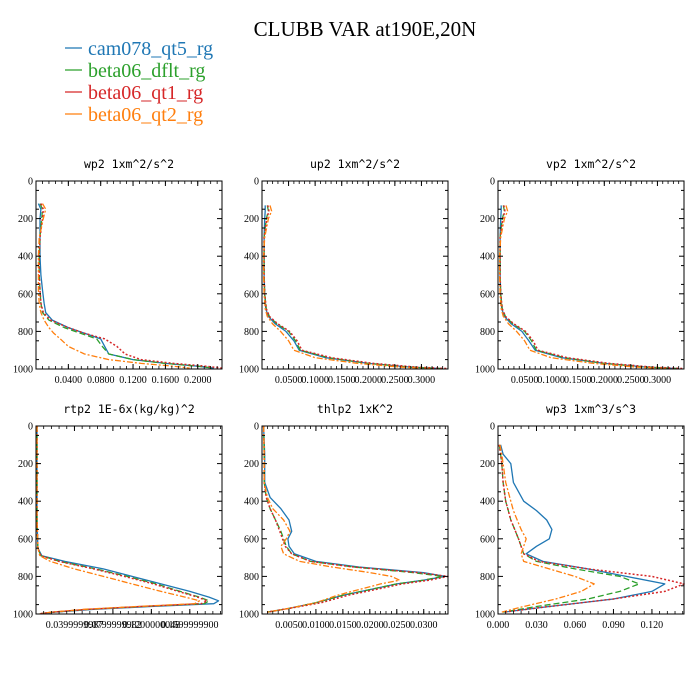  Describe the element at coordinates (75, 625) in the screenshot. I see `x-tick-label: 0.0399999987` at that location.